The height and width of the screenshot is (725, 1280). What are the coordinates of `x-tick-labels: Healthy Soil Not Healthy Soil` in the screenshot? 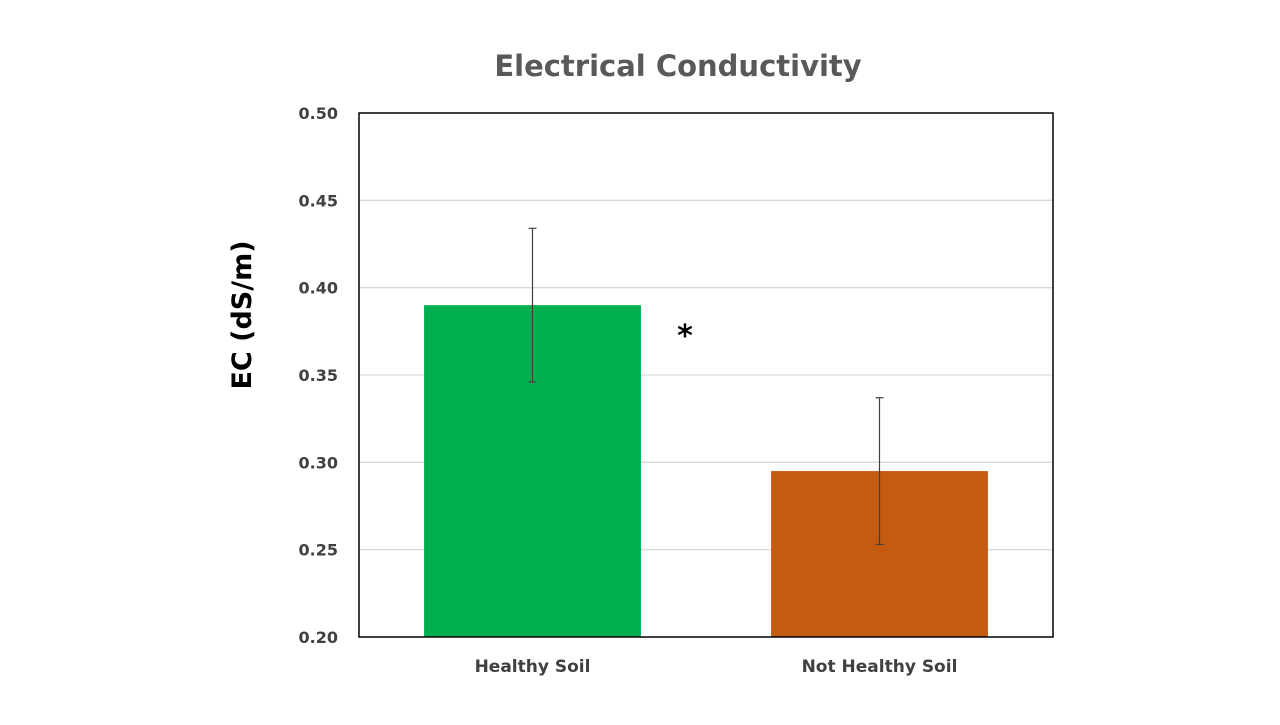 It's located at (716, 667).